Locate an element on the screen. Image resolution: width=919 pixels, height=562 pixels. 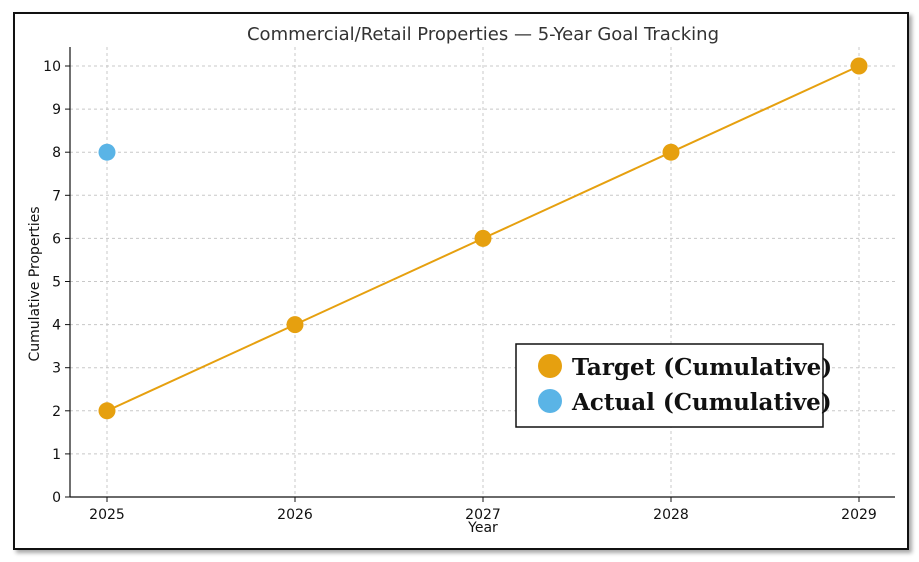
y-tick-label: 2 is located at coordinates (56, 412).